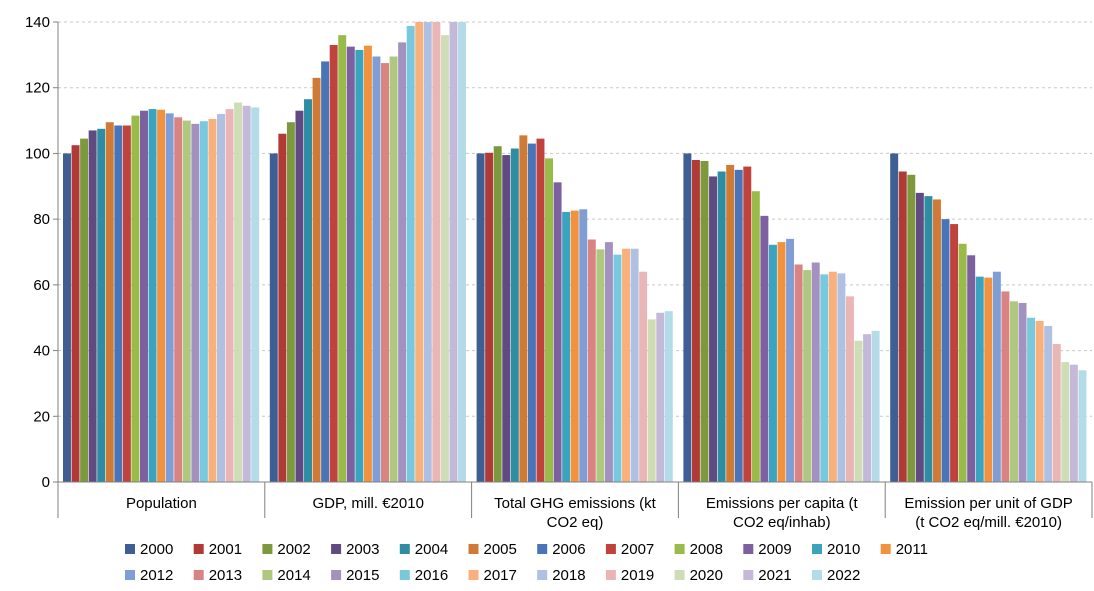 This screenshot has width=1094, height=591. I want to click on bar-2020-cat2, so click(651, 400).